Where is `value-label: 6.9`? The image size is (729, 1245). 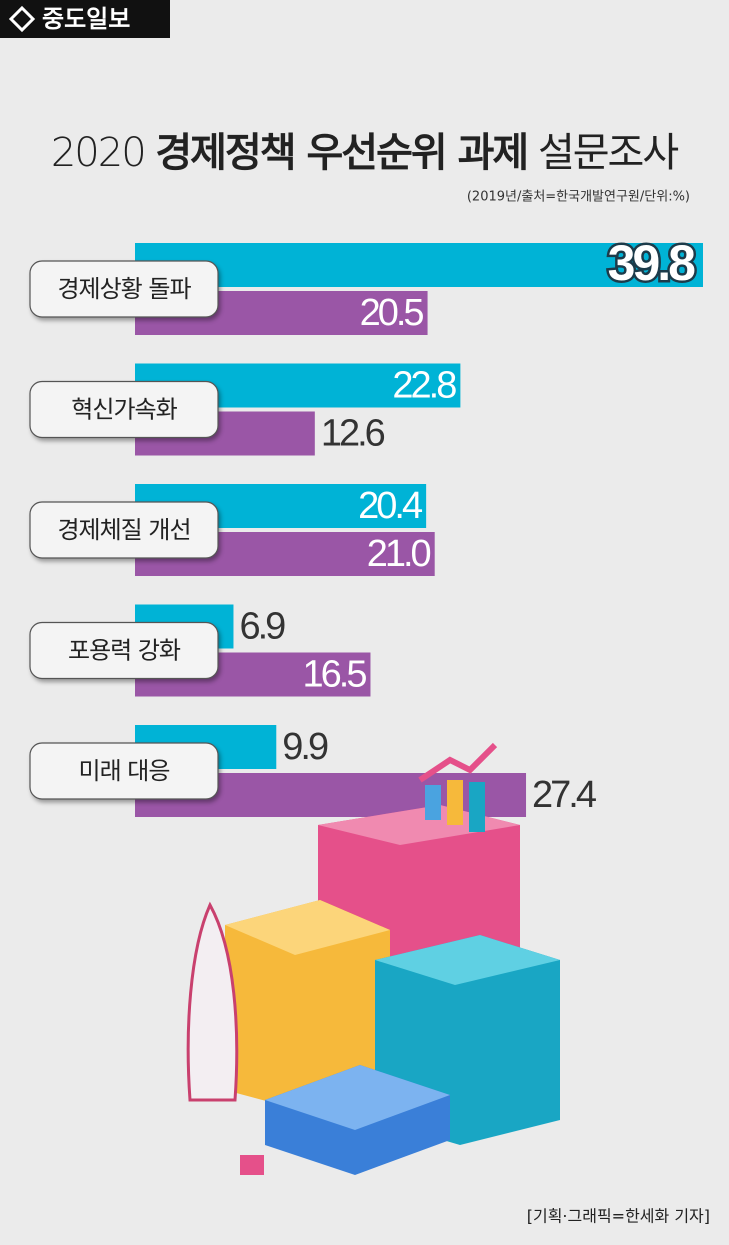
value-label: 6.9 is located at coordinates (262, 627).